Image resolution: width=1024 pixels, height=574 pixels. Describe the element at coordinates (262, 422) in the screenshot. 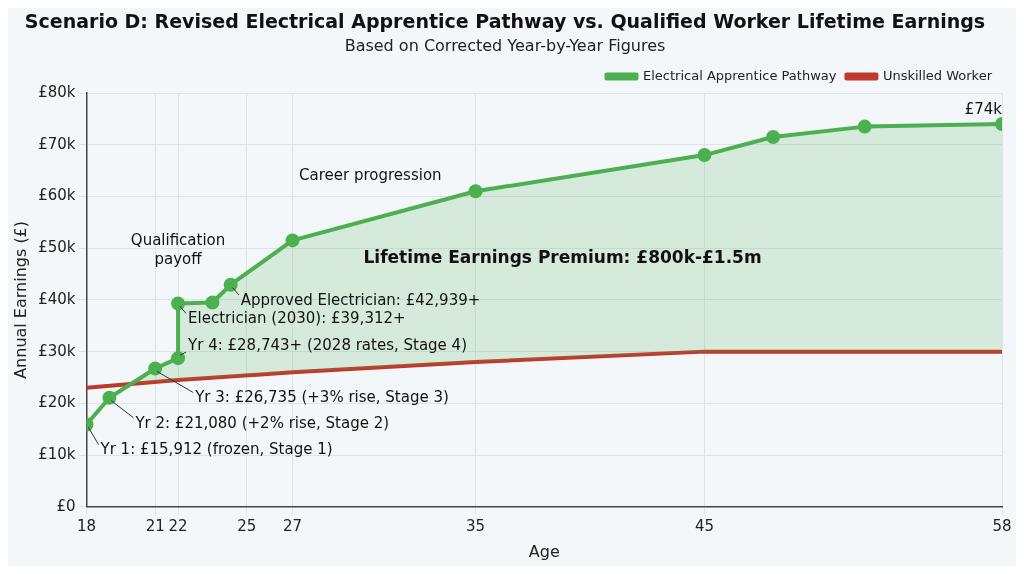

I see `annotation: Yr 2: £21,080 (+2% rise, Stage 2)` at that location.